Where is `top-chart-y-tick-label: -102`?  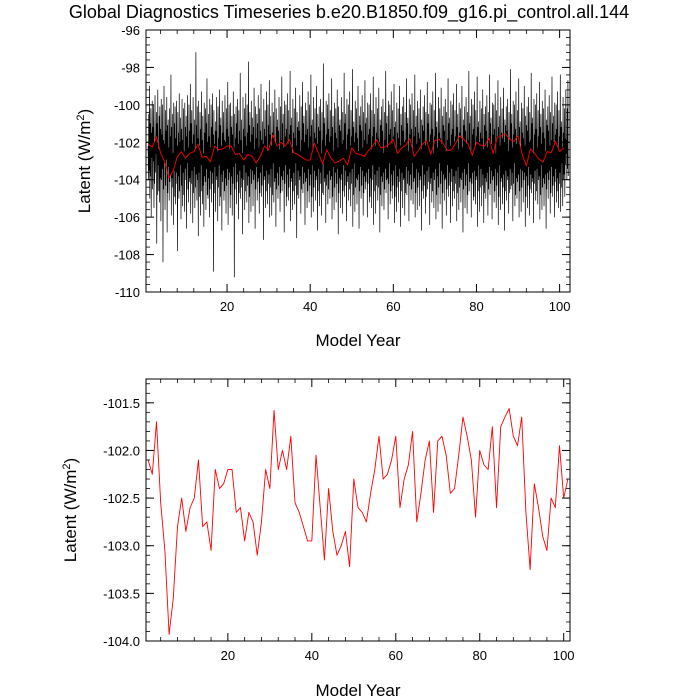 top-chart-y-tick-label: -102 is located at coordinates (127, 142).